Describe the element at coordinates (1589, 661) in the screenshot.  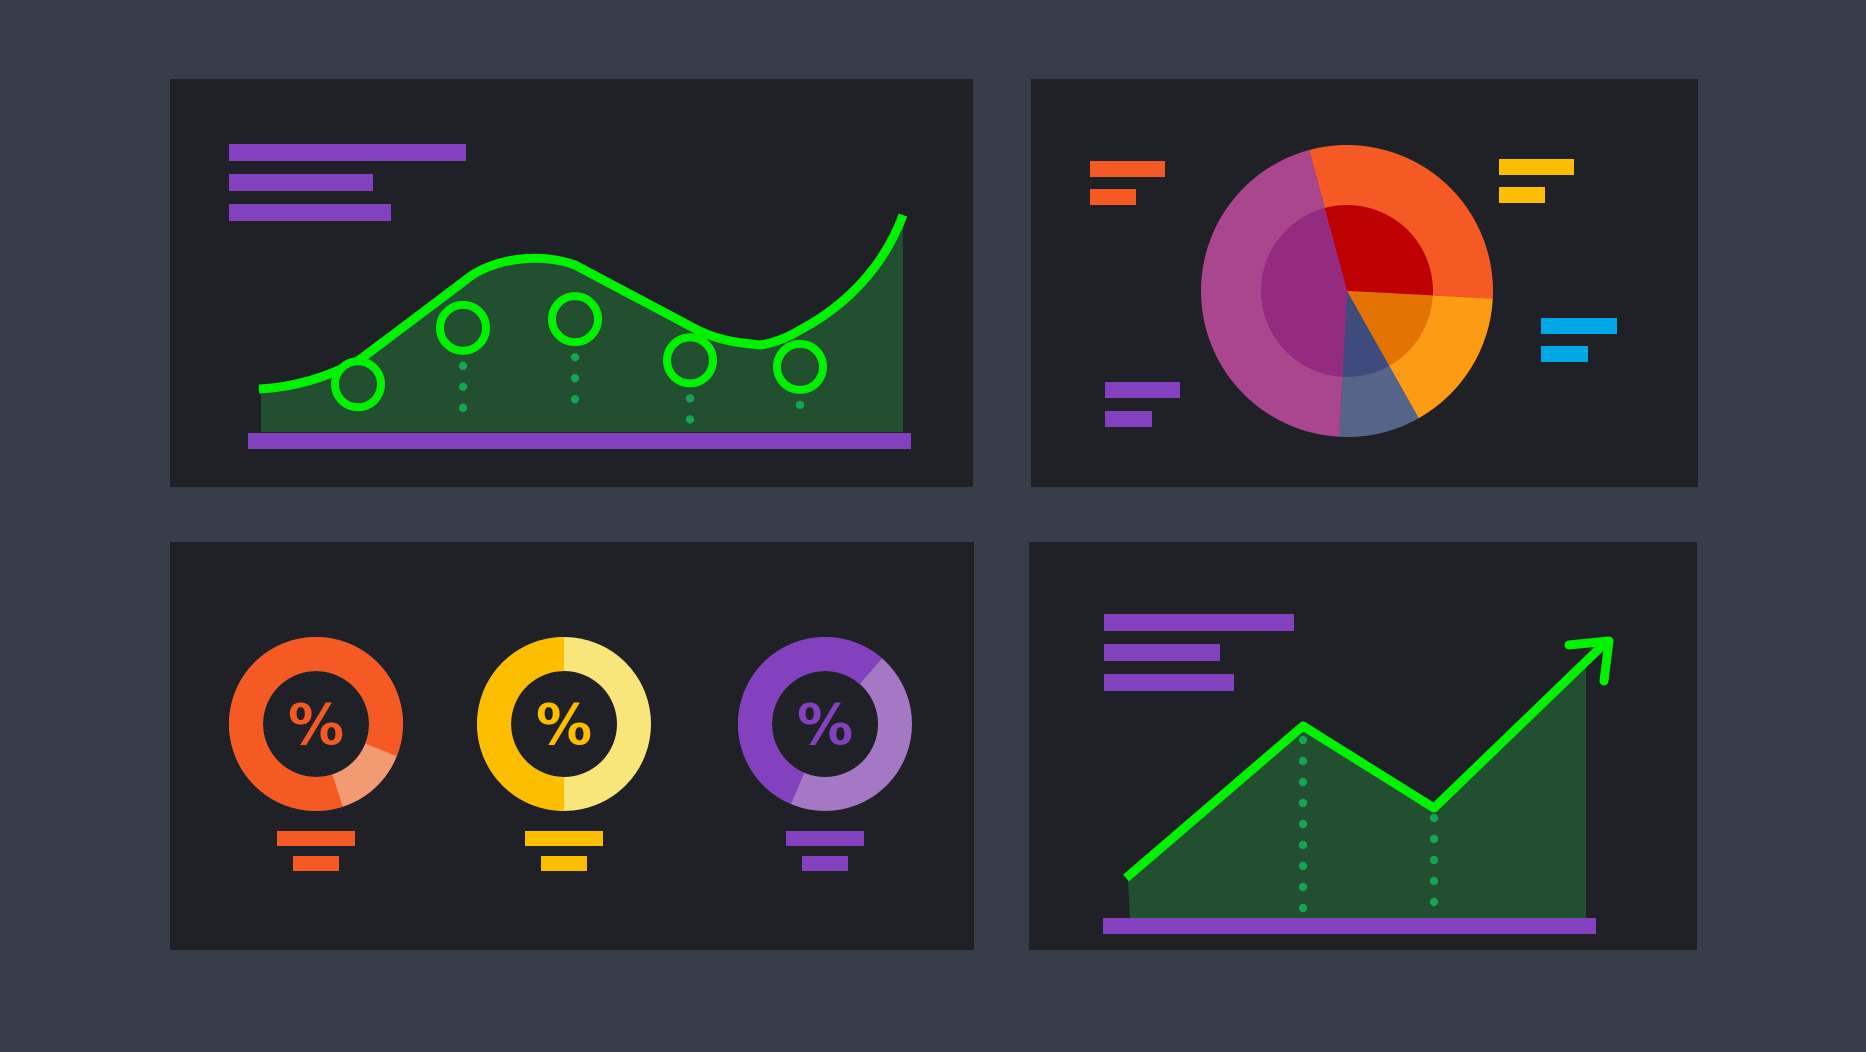
I see `arrow-head-icon` at that location.